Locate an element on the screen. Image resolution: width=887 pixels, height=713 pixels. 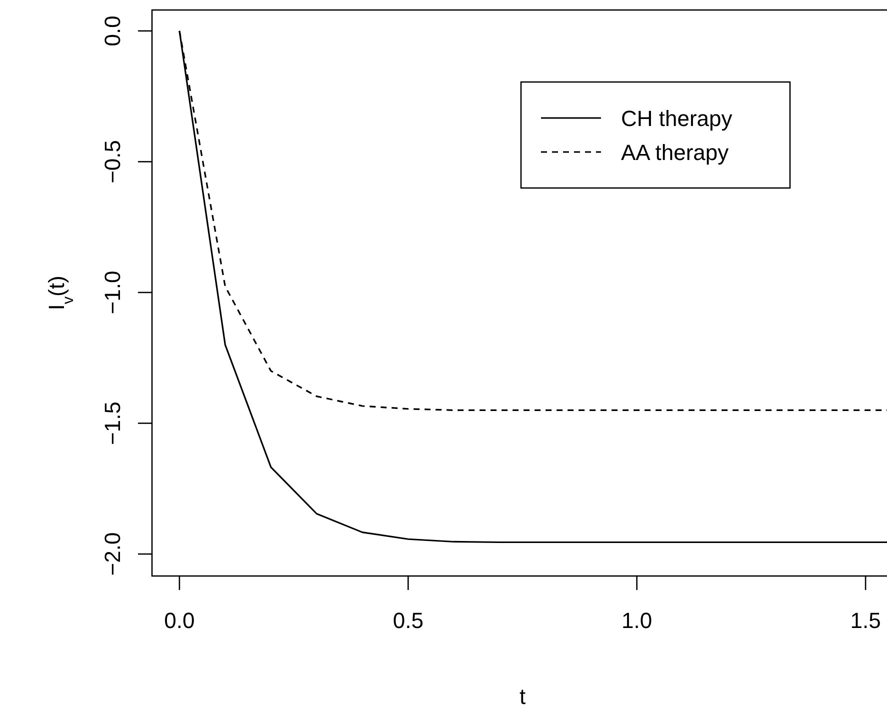
x-tick-label: 0.5 is located at coordinates (408, 620).